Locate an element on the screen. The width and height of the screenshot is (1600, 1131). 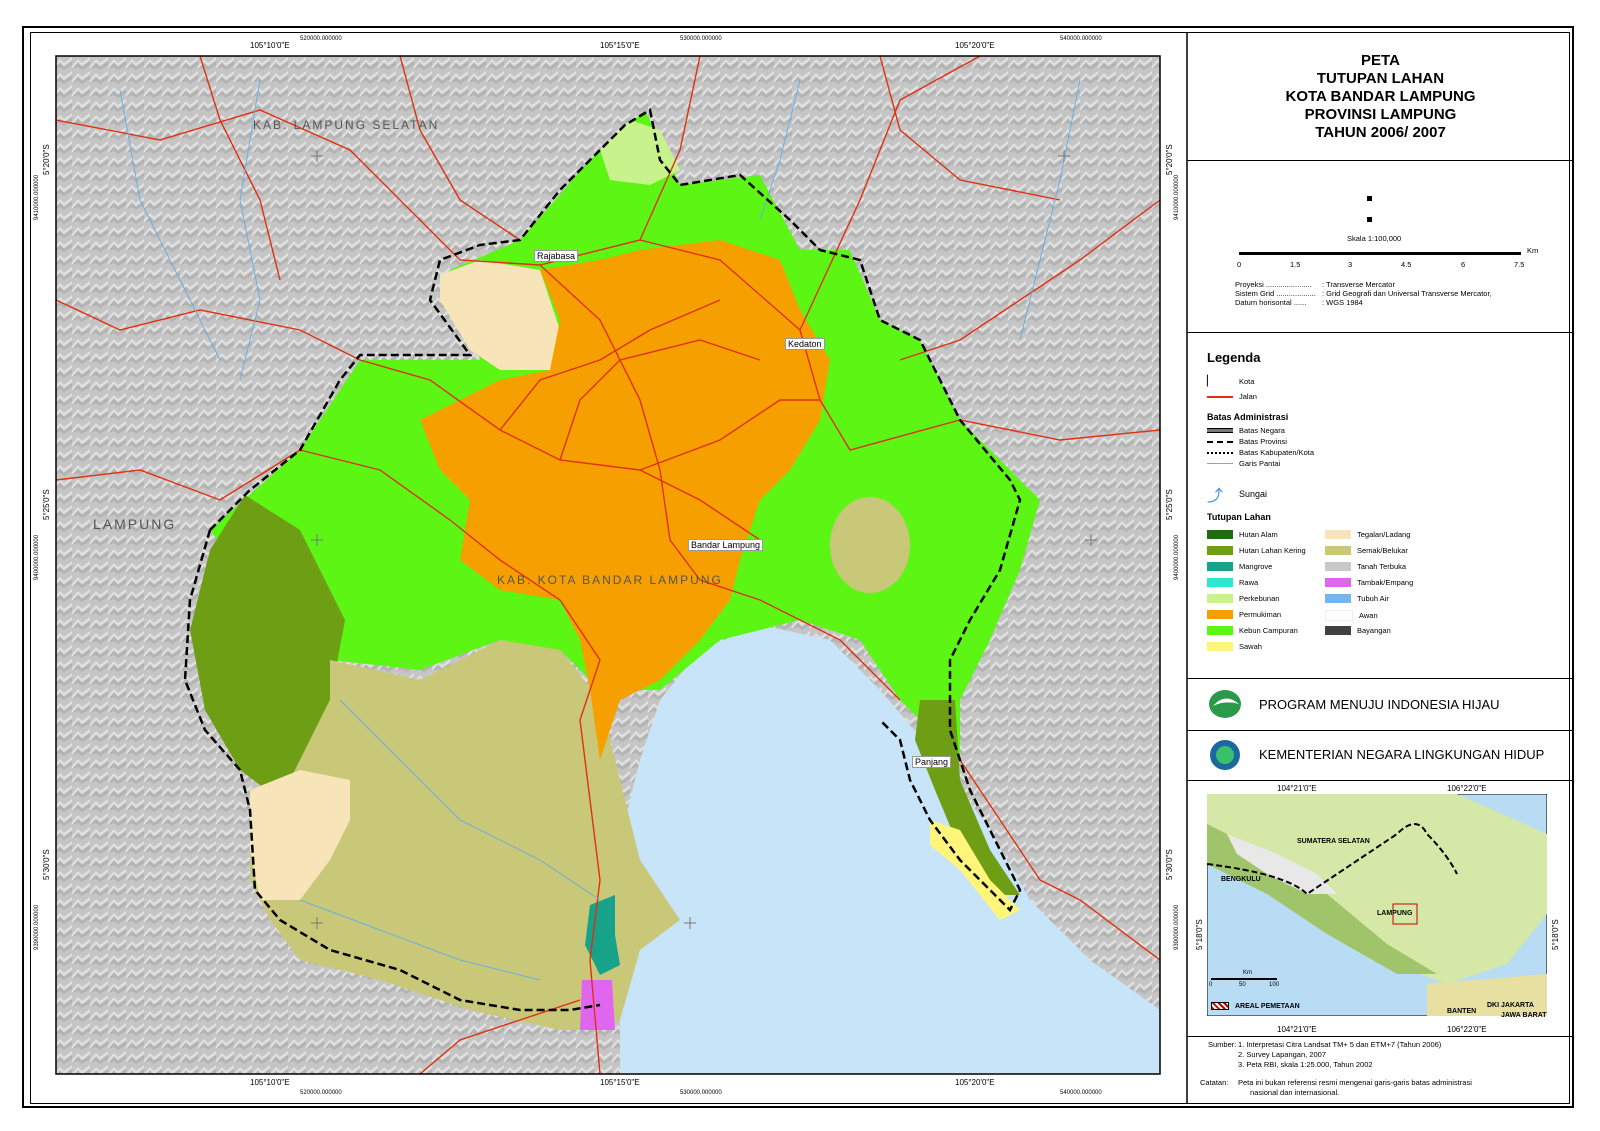
perkebunan-north is located at coordinates (640, 152).